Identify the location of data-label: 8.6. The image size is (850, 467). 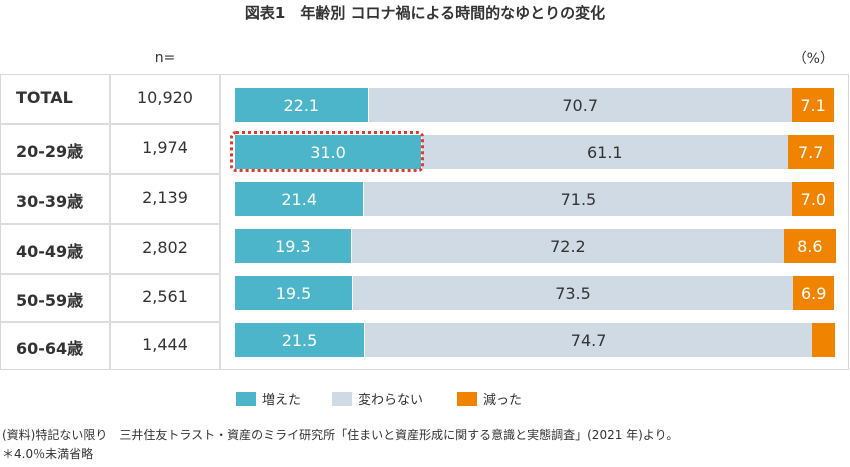
(810, 246).